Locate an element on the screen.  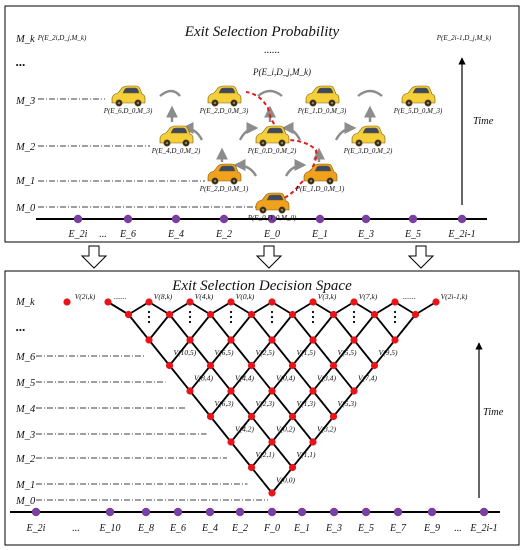
lattice-node-label: V(6,3) is located at coordinates (224, 403).